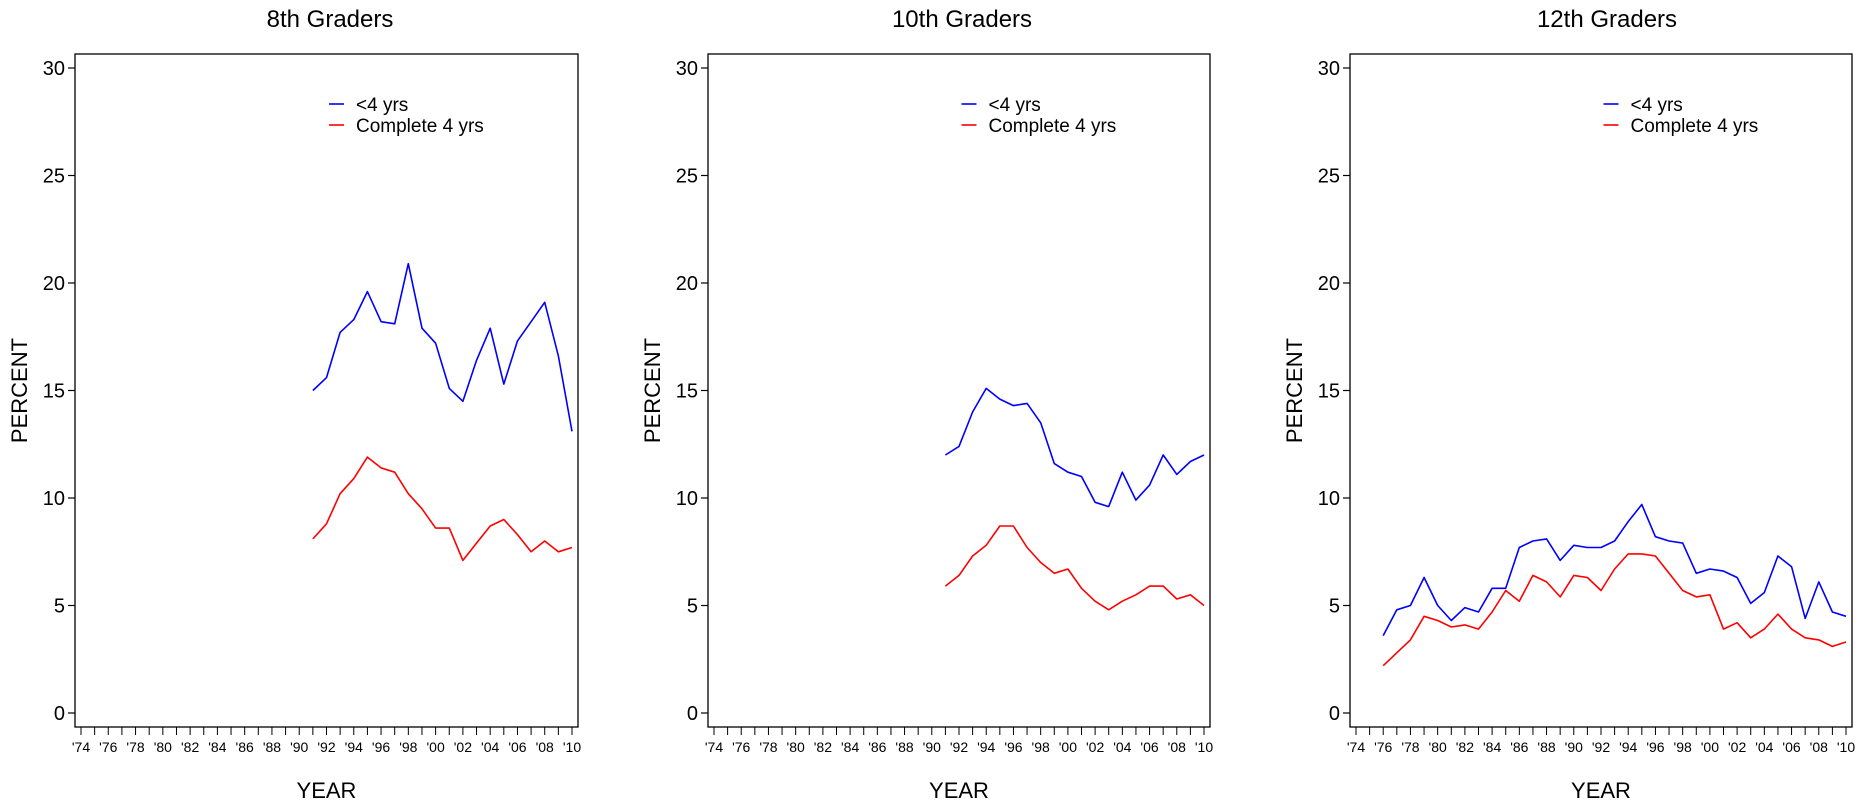 Image resolution: width=1860 pixels, height=804 pixels. Describe the element at coordinates (330, 19) in the screenshot. I see `chart-title: 8th Graders` at that location.